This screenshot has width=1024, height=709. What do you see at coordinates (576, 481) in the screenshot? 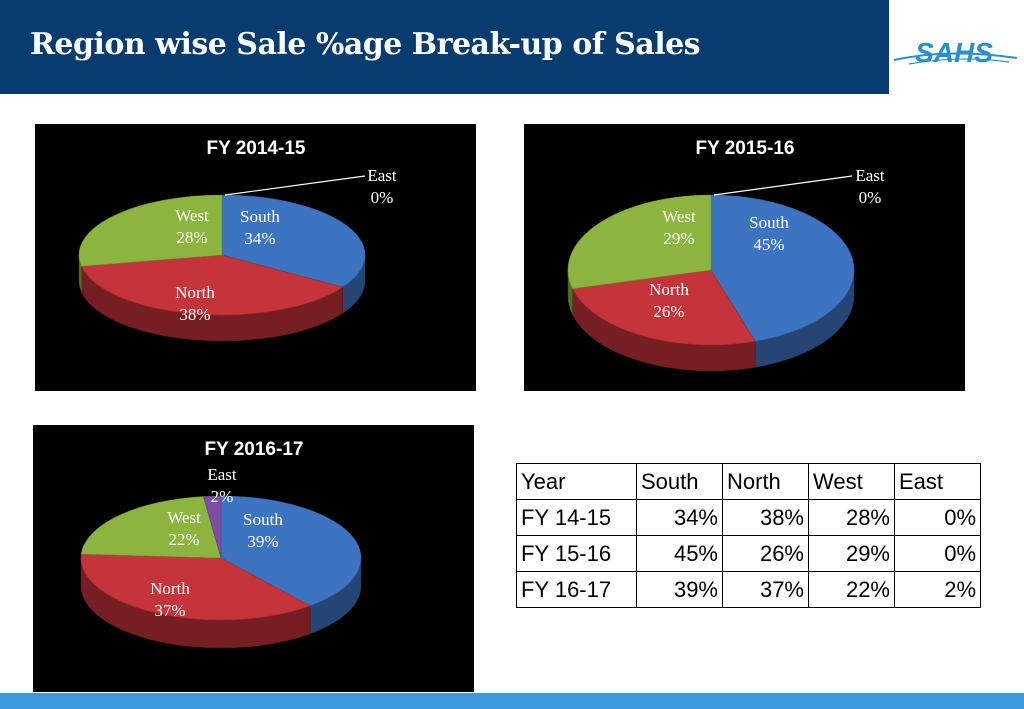
I see `column-header: Year` at bounding box center [576, 481].